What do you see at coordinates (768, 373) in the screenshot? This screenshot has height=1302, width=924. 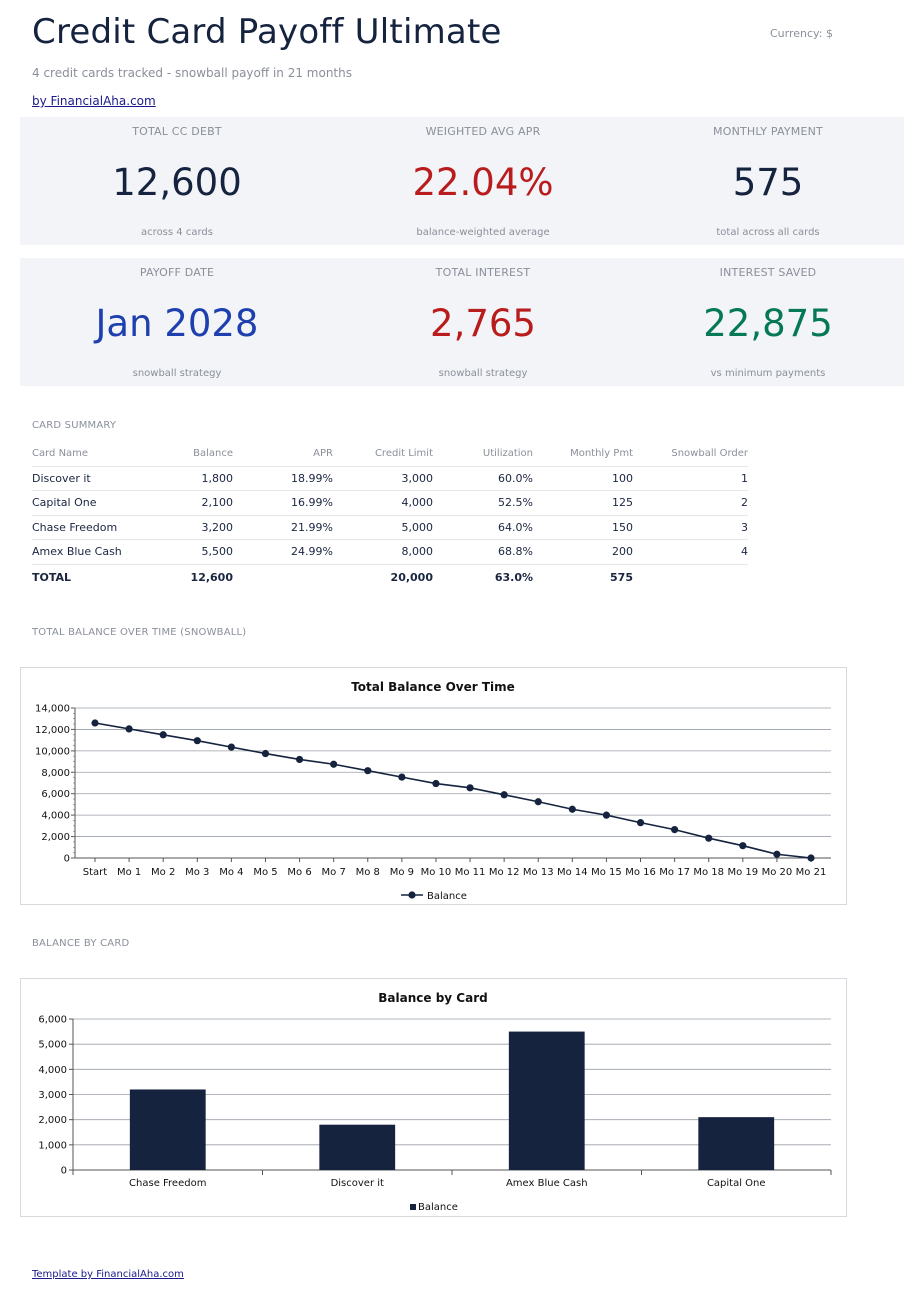 I see `kpi-sub: vs minimum payments` at bounding box center [768, 373].